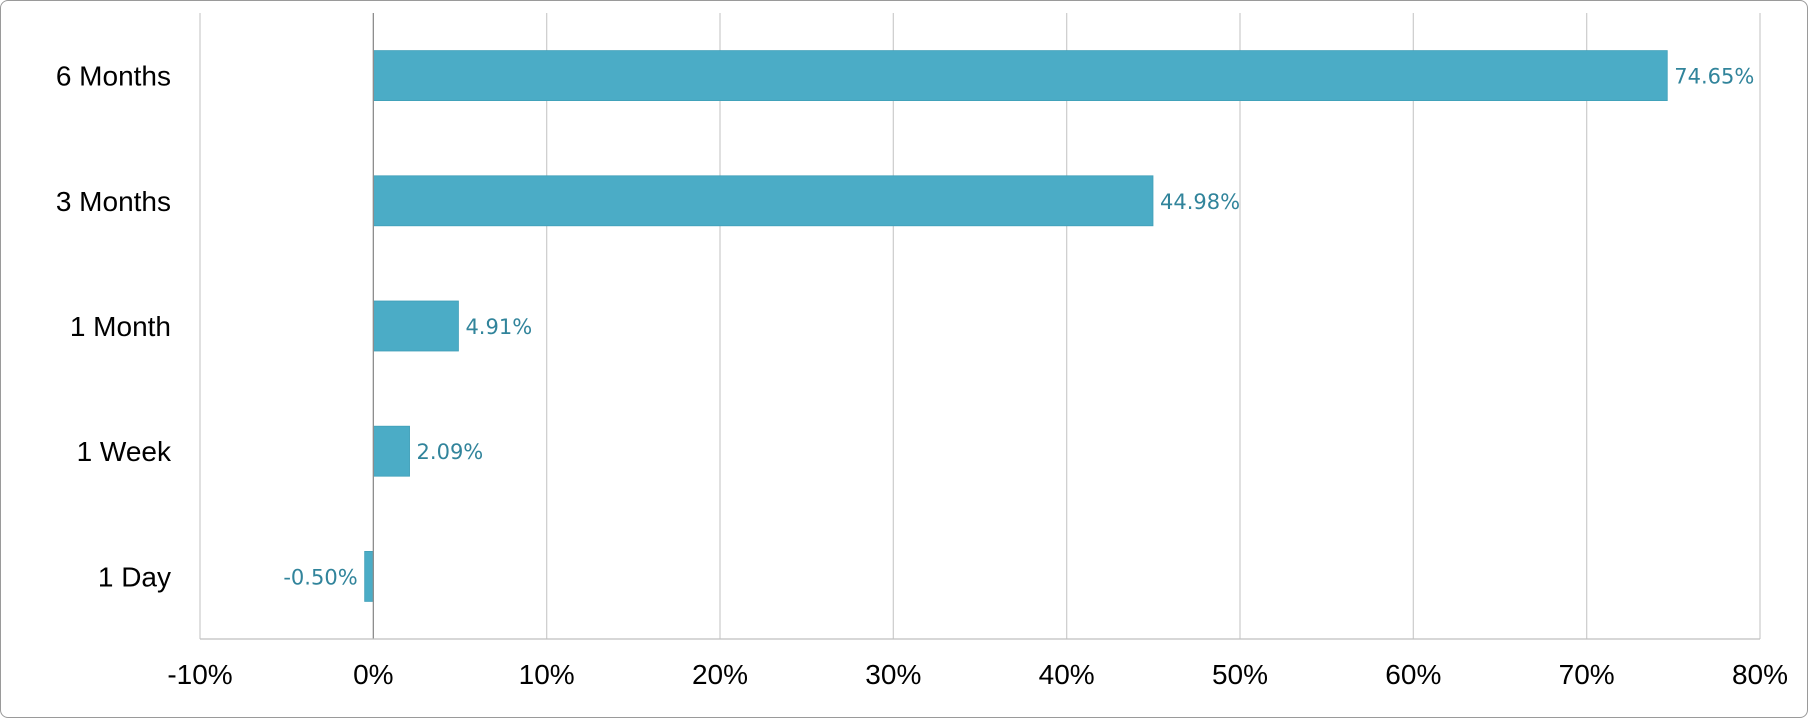 The image size is (1810, 720). What do you see at coordinates (415, 326) in the screenshot?
I see `bar-1-month` at bounding box center [415, 326].